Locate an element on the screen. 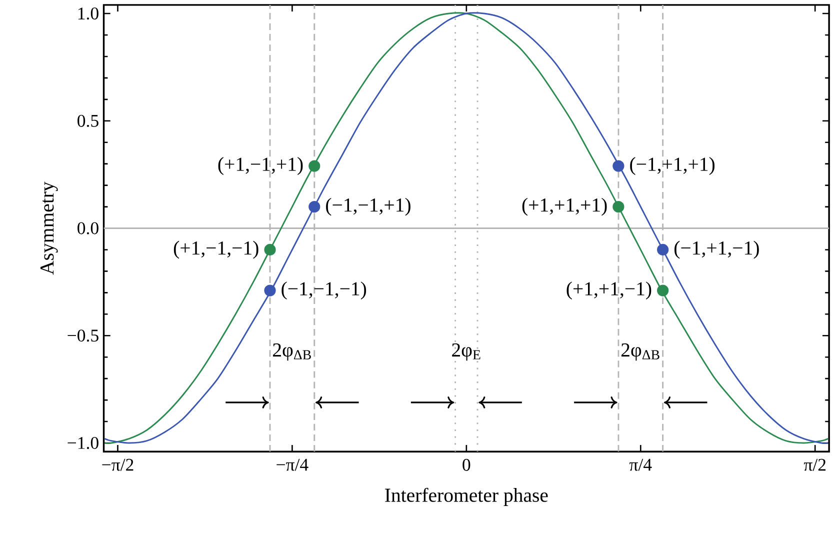 The height and width of the screenshot is (537, 834). y-tick-label: 0.5 is located at coordinates (88, 121).